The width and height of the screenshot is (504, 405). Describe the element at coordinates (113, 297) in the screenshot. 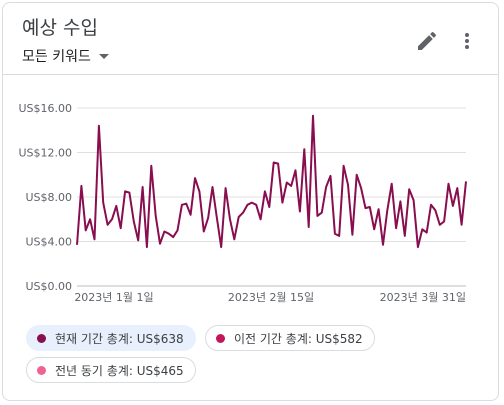

I see `x-tick-label: 2023년 1월 1일` at that location.